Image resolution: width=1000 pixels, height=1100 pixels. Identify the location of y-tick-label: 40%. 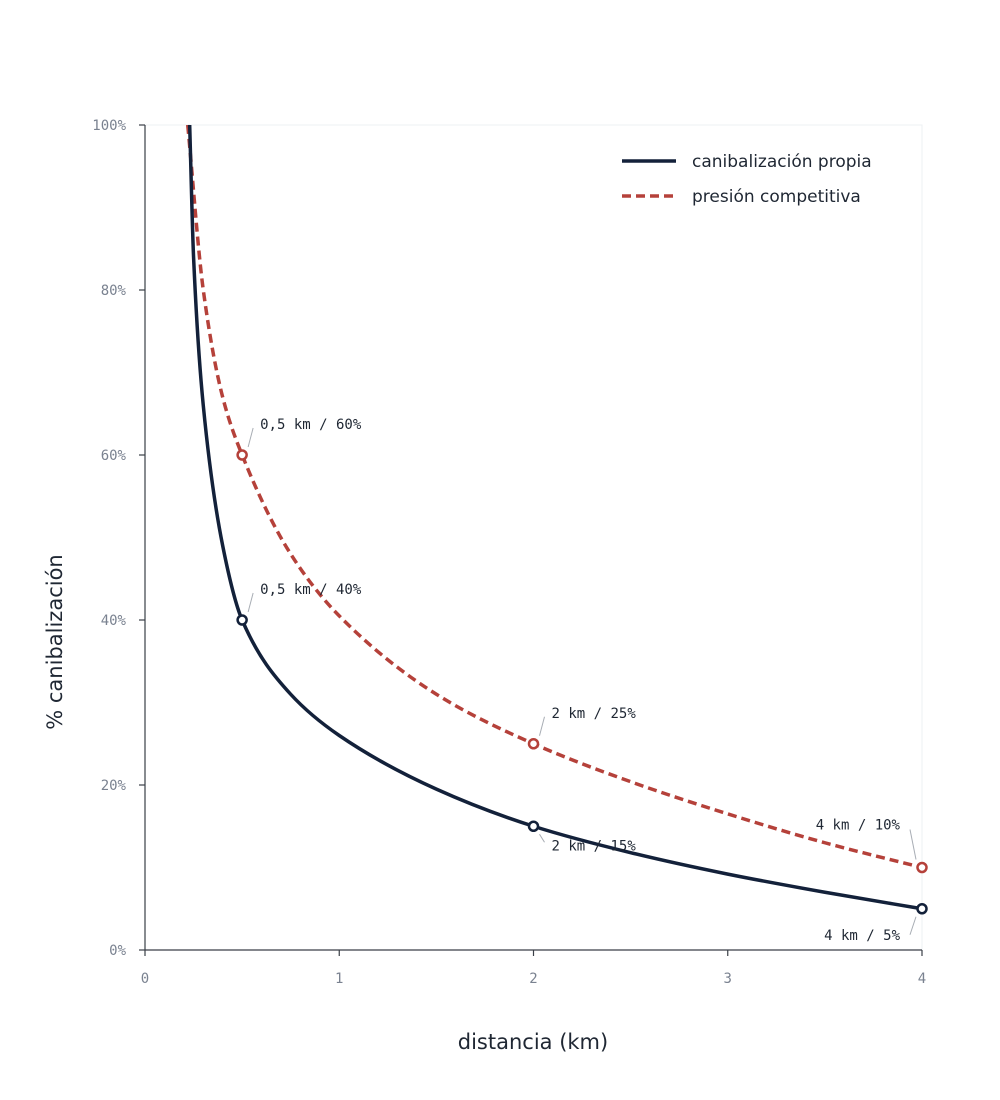
(114, 621).